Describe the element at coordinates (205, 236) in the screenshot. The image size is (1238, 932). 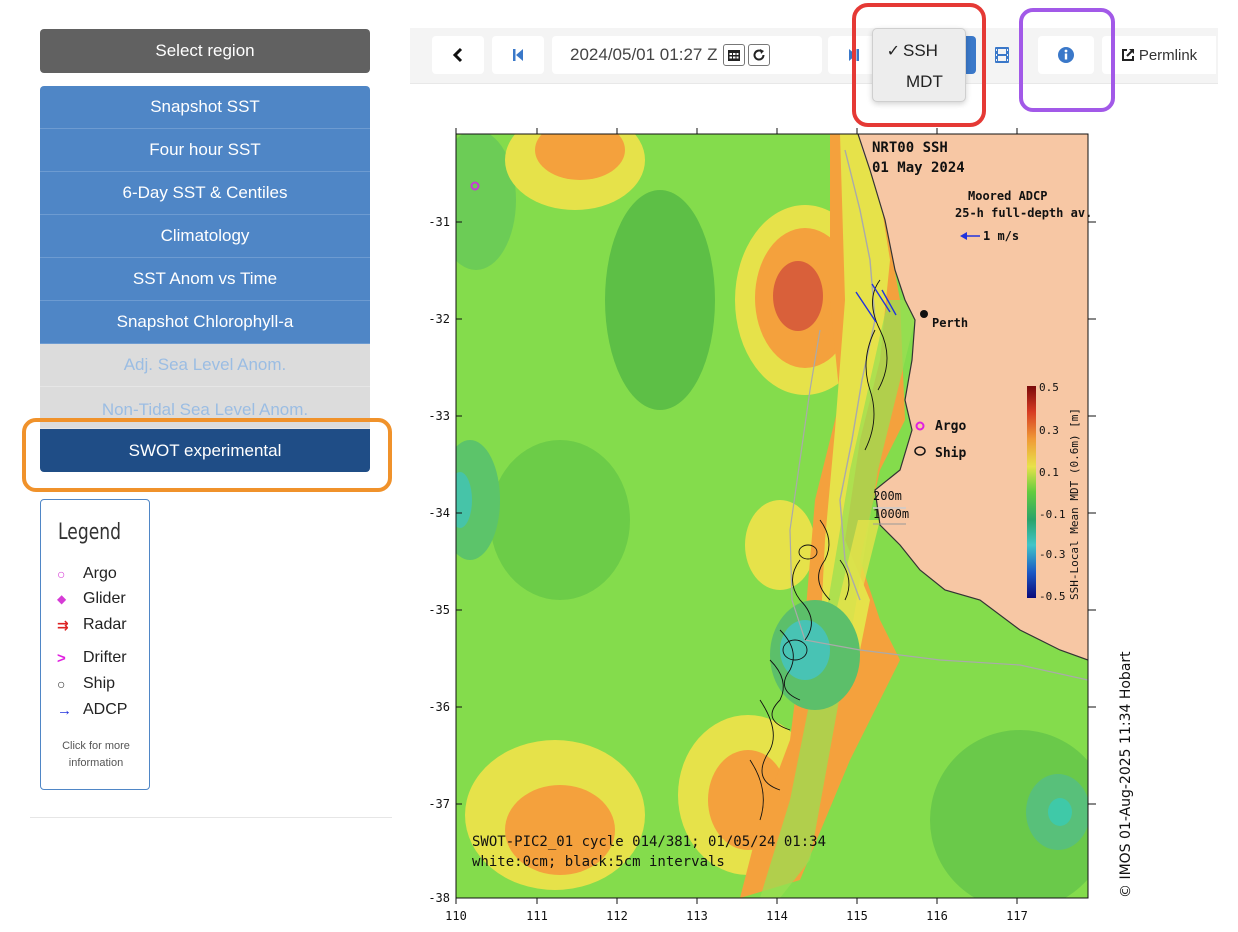
I see `menu-item-climatology: Climatology` at that location.